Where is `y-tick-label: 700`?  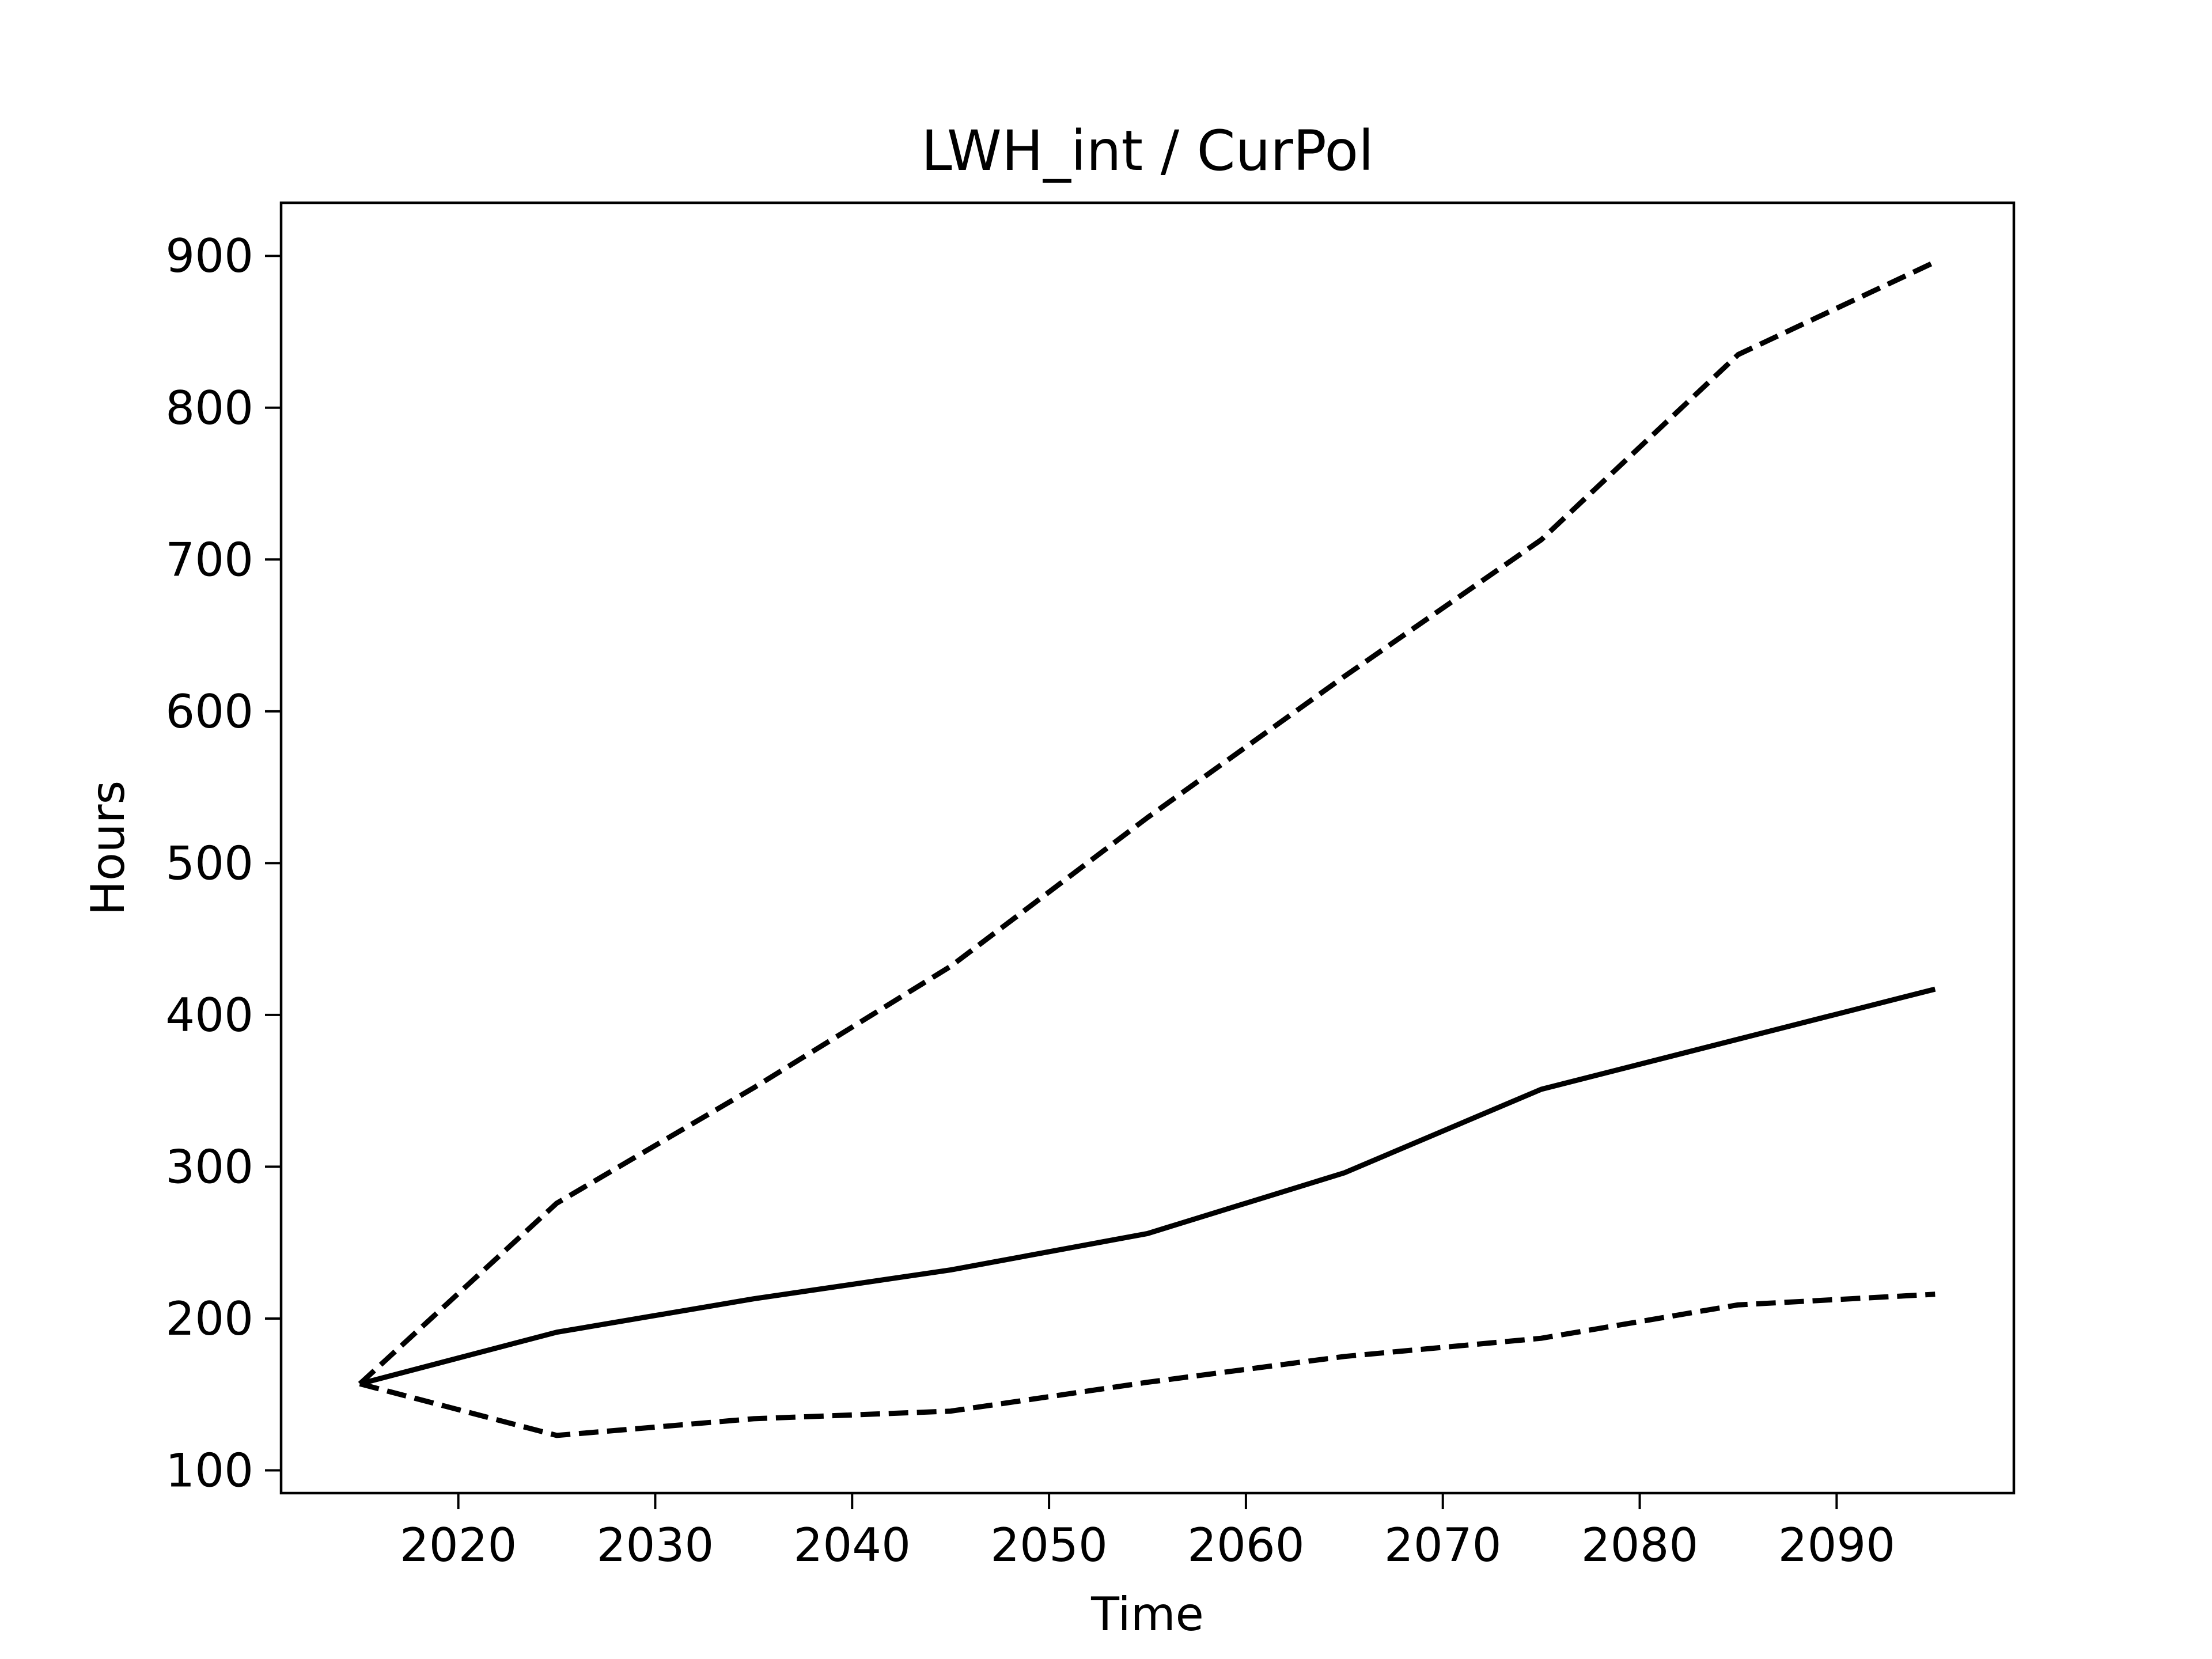
y-tick-label: 700 is located at coordinates (209, 559).